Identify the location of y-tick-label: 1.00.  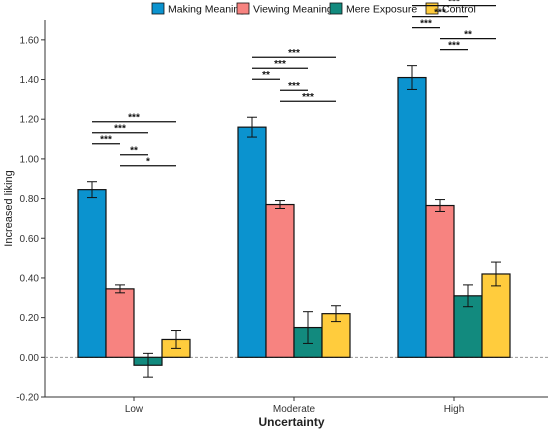
(30, 159).